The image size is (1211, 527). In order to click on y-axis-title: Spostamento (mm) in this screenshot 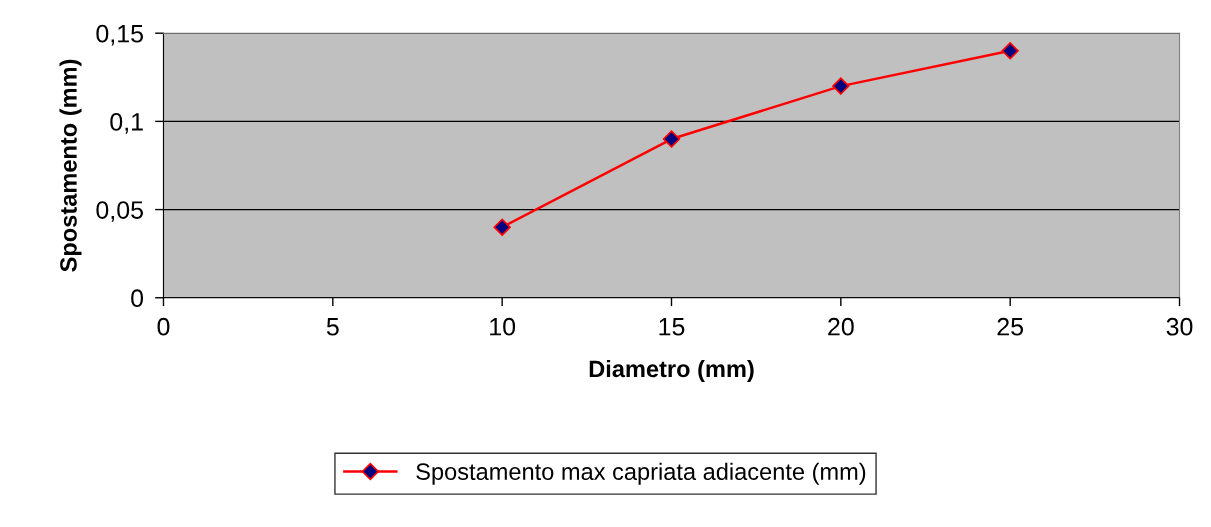, I will do `click(70, 165)`.